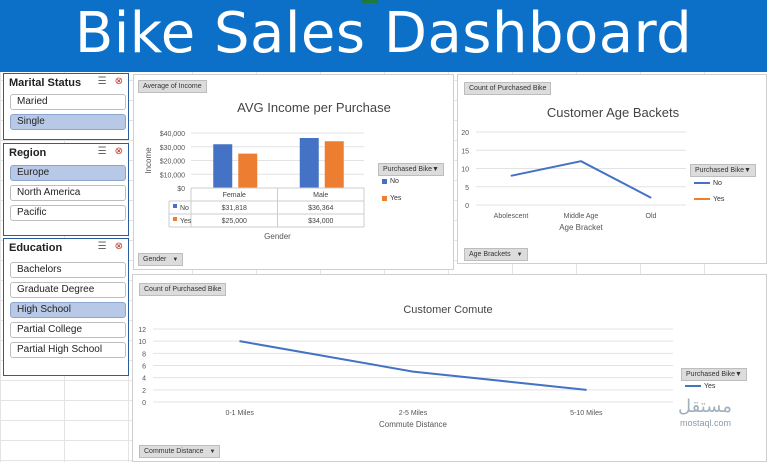  I want to click on income-chart-title: AVG Income per Purchase, so click(314, 107).